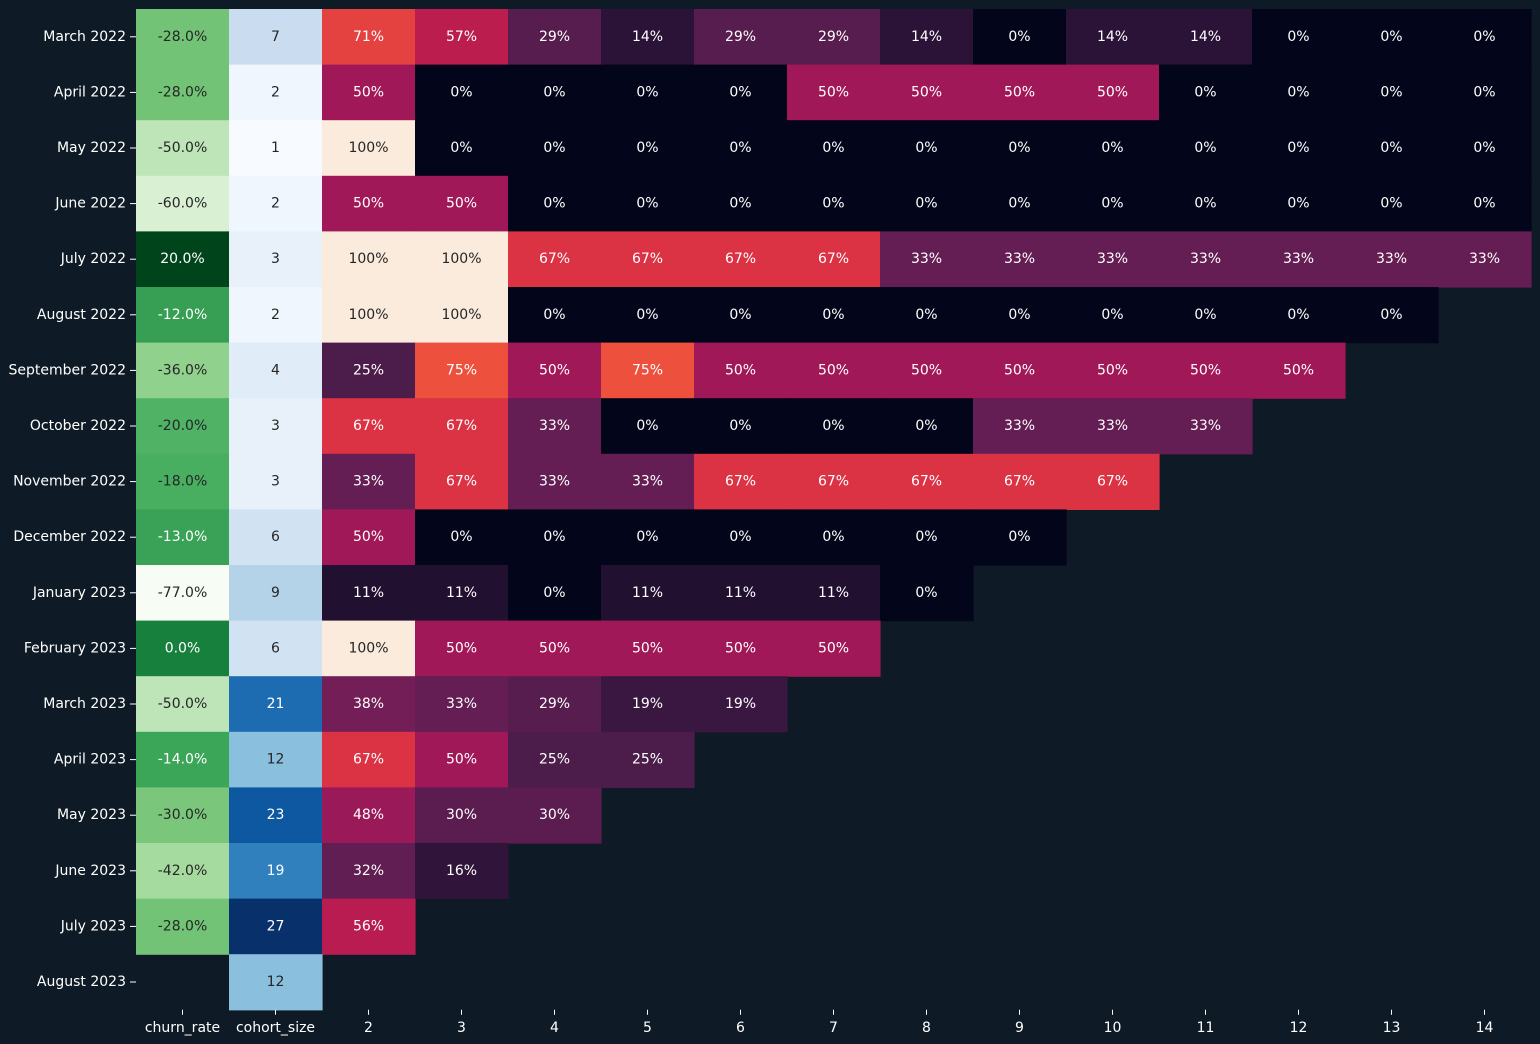 The height and width of the screenshot is (1044, 1540). Describe the element at coordinates (90, 92) in the screenshot. I see `row-tick-label: April 2022` at that location.